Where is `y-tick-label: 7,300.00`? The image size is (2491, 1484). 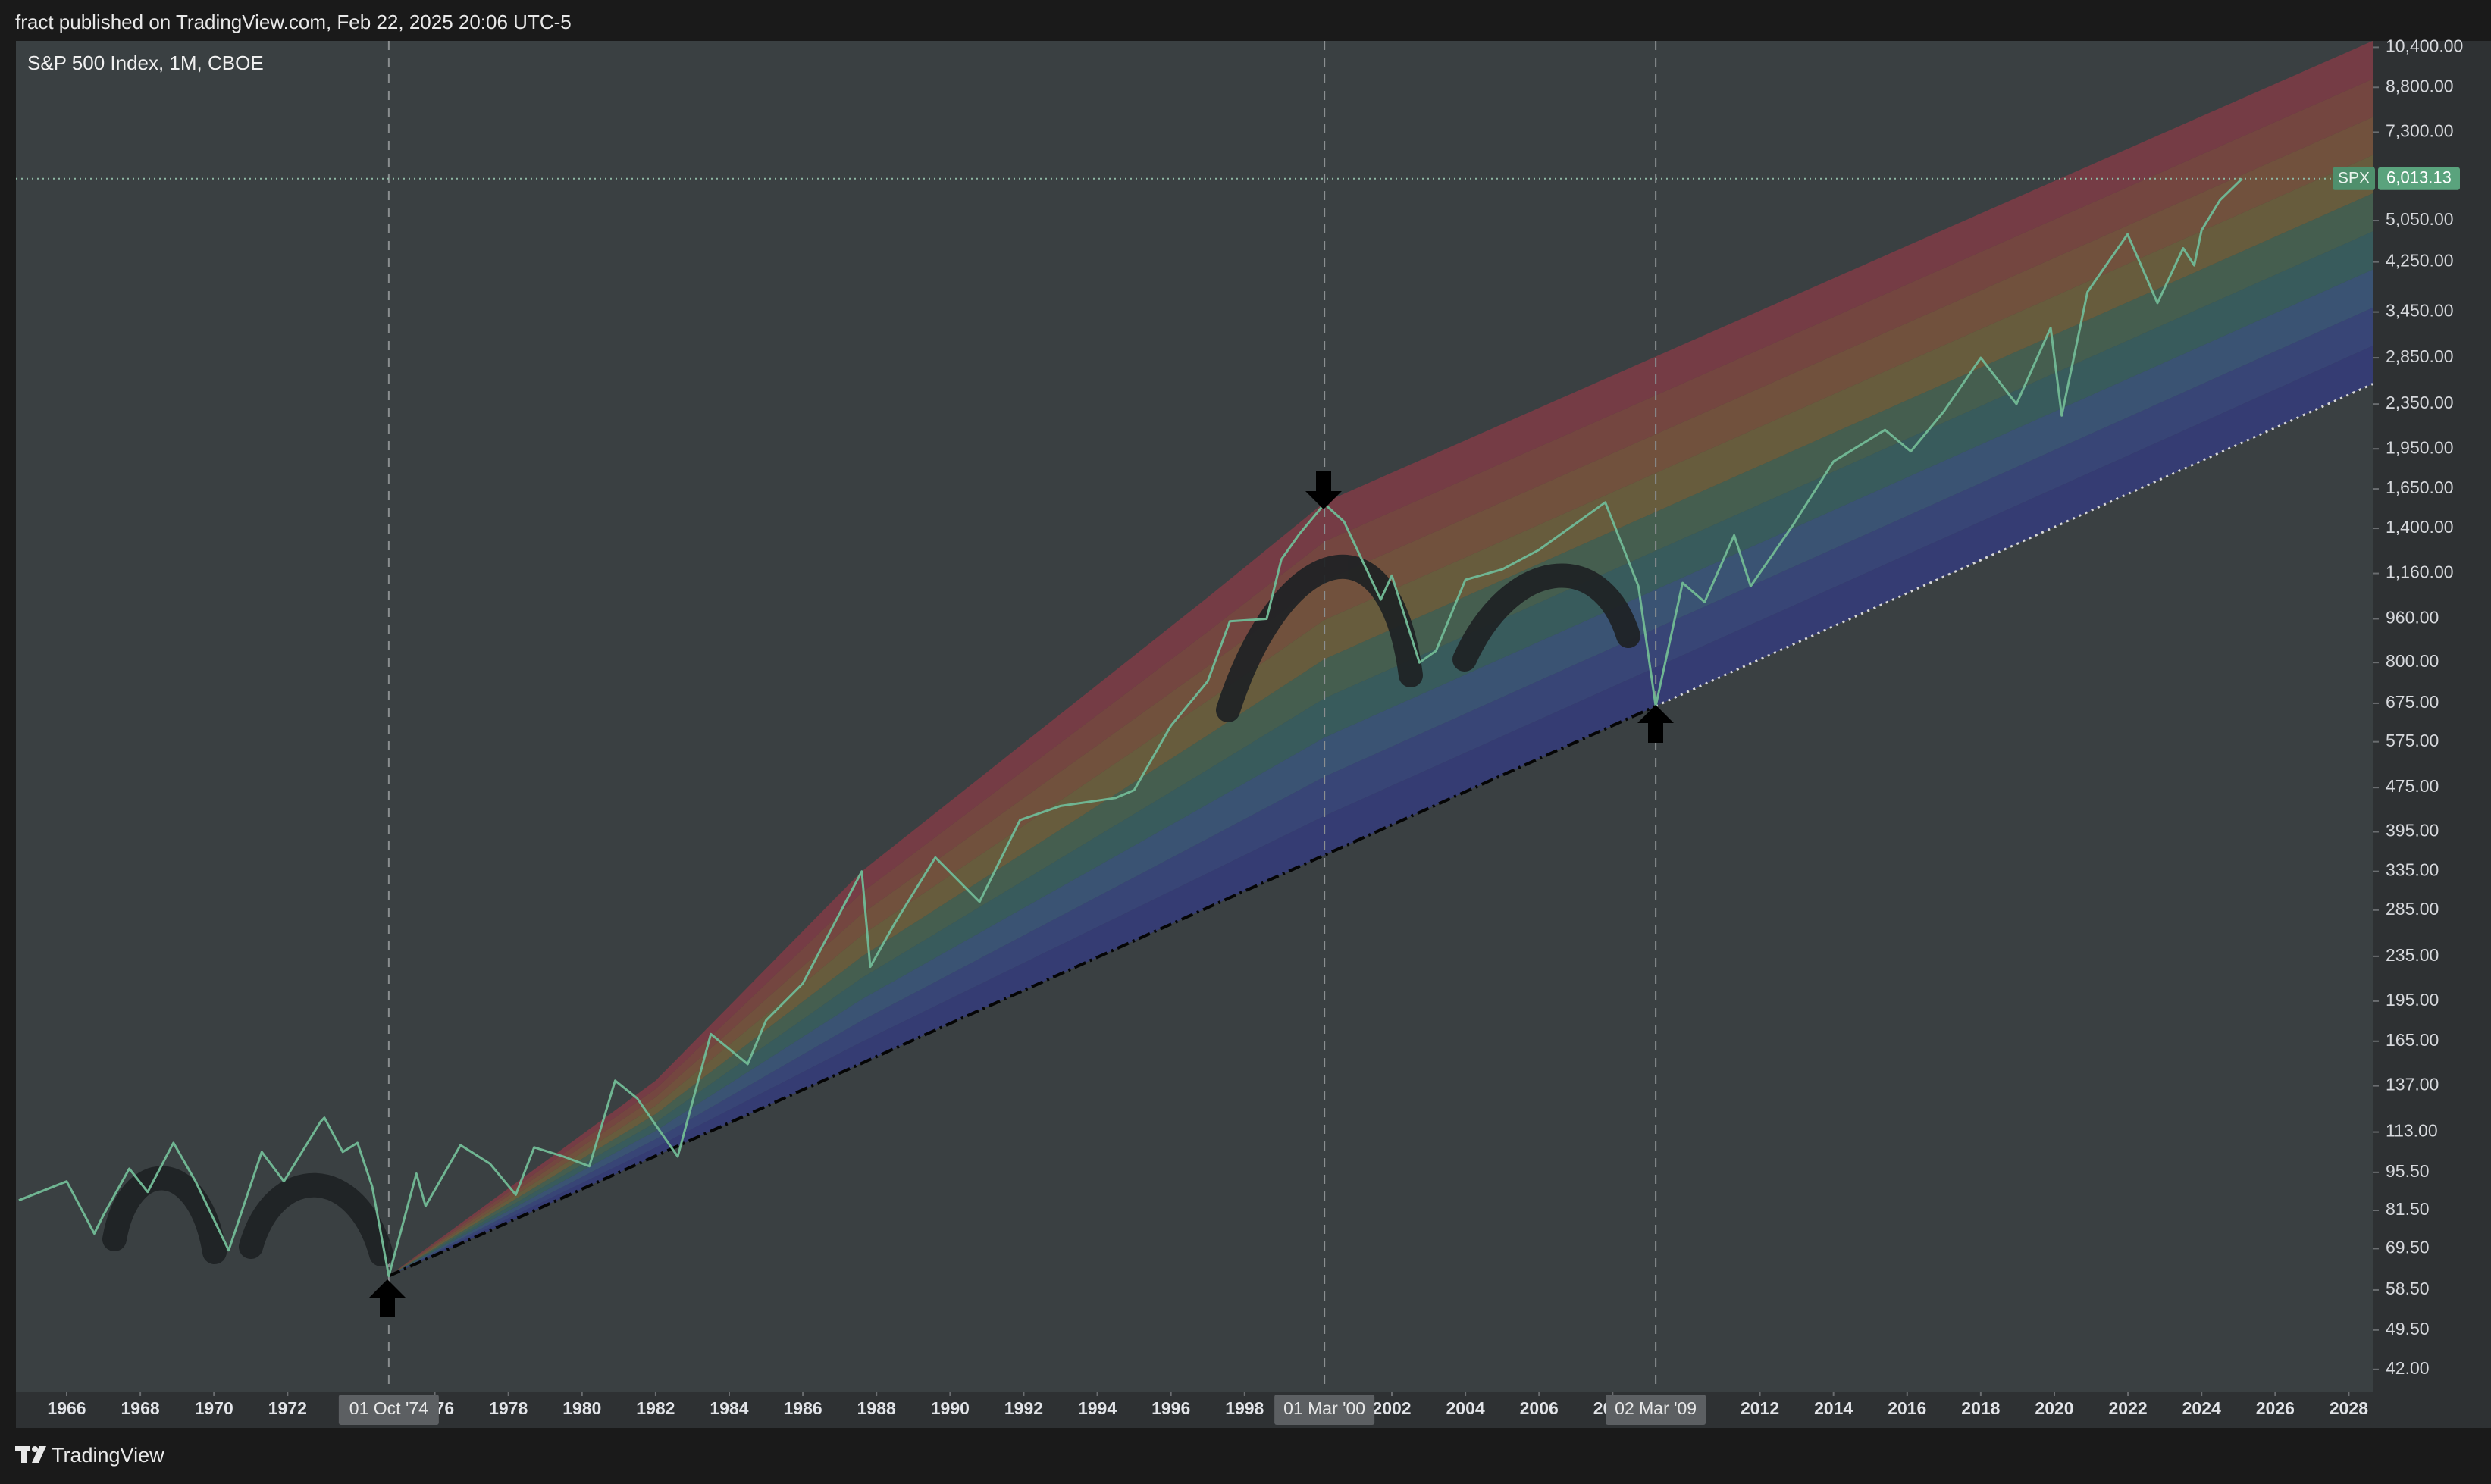 y-tick-label: 7,300.00 is located at coordinates (2420, 130).